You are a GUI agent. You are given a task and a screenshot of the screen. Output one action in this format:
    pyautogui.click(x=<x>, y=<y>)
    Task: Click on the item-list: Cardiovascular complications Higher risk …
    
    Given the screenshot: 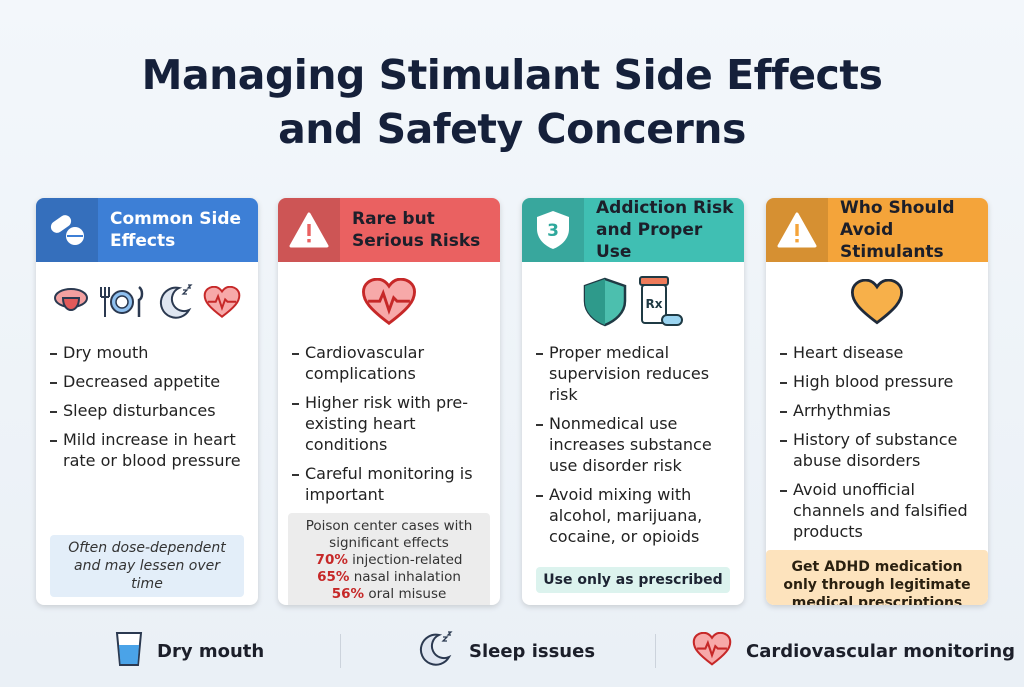 What is the action you would take?
    pyautogui.click(x=389, y=427)
    